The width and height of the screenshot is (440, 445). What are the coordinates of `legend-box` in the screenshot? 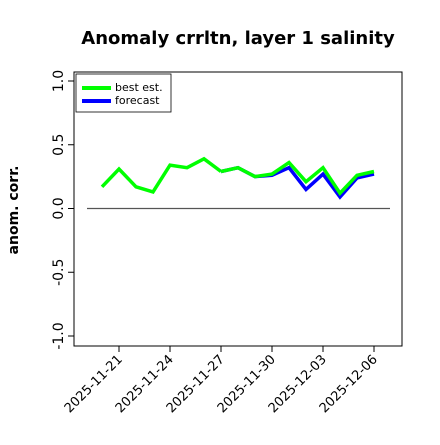 It's located at (123, 93).